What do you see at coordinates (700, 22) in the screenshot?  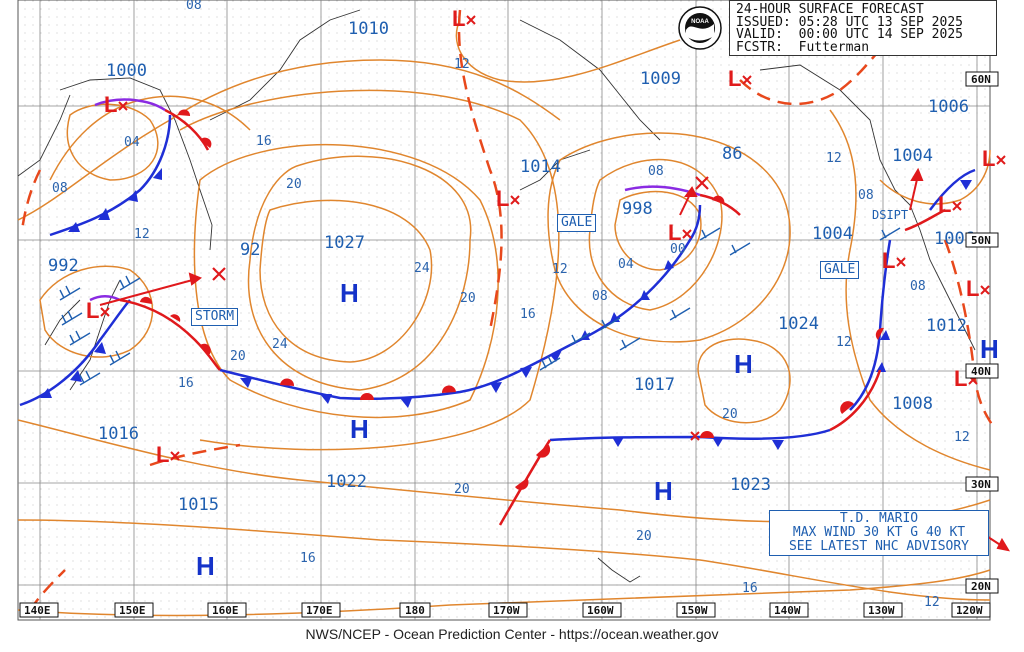 I see `svg-text: NOAA` at bounding box center [700, 22].